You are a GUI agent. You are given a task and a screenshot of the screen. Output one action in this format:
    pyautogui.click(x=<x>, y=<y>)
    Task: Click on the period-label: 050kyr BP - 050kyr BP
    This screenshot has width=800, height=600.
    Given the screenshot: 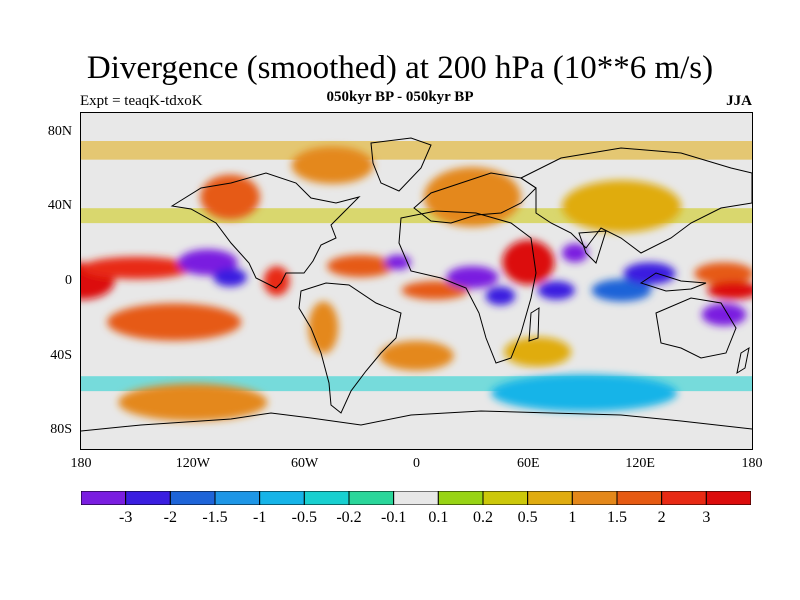 What is the action you would take?
    pyautogui.click(x=400, y=97)
    